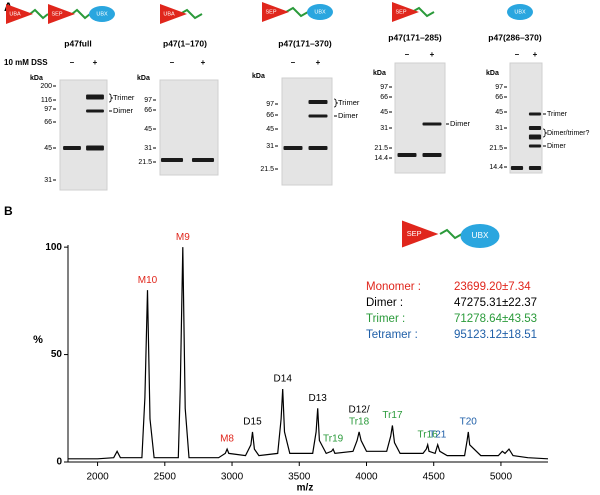 The image size is (600, 495). I want to click on band-annotation: Trimer, so click(124, 97).